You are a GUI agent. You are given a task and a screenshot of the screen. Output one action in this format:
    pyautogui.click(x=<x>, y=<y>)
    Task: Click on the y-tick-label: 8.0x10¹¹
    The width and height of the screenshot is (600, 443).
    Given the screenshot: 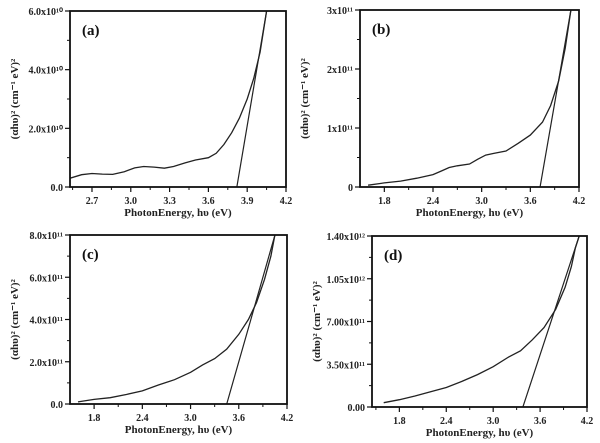 What is the action you would take?
    pyautogui.click(x=47, y=236)
    